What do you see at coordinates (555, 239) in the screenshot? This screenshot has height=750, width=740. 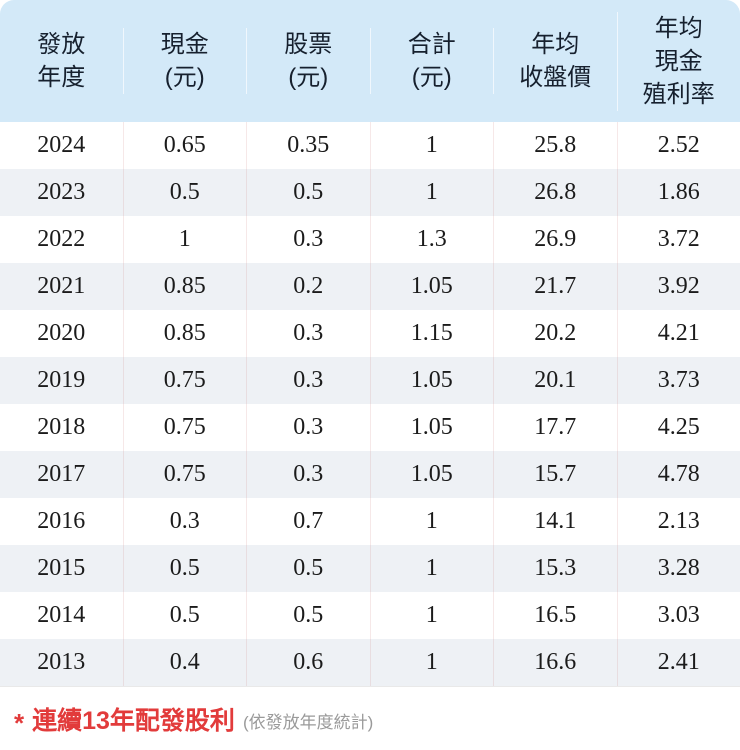 I see `table-cell-avg-closing-price: 26.9` at bounding box center [555, 239].